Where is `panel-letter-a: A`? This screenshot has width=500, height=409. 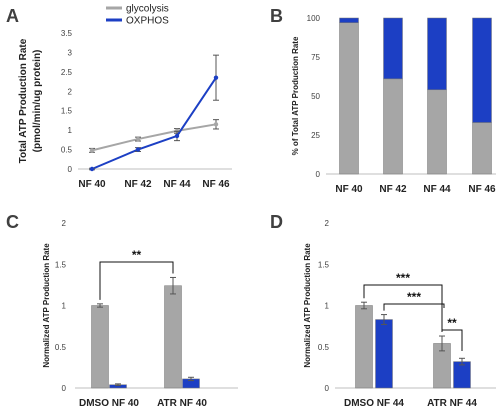 panel-letter-a: A is located at coordinates (12, 16).